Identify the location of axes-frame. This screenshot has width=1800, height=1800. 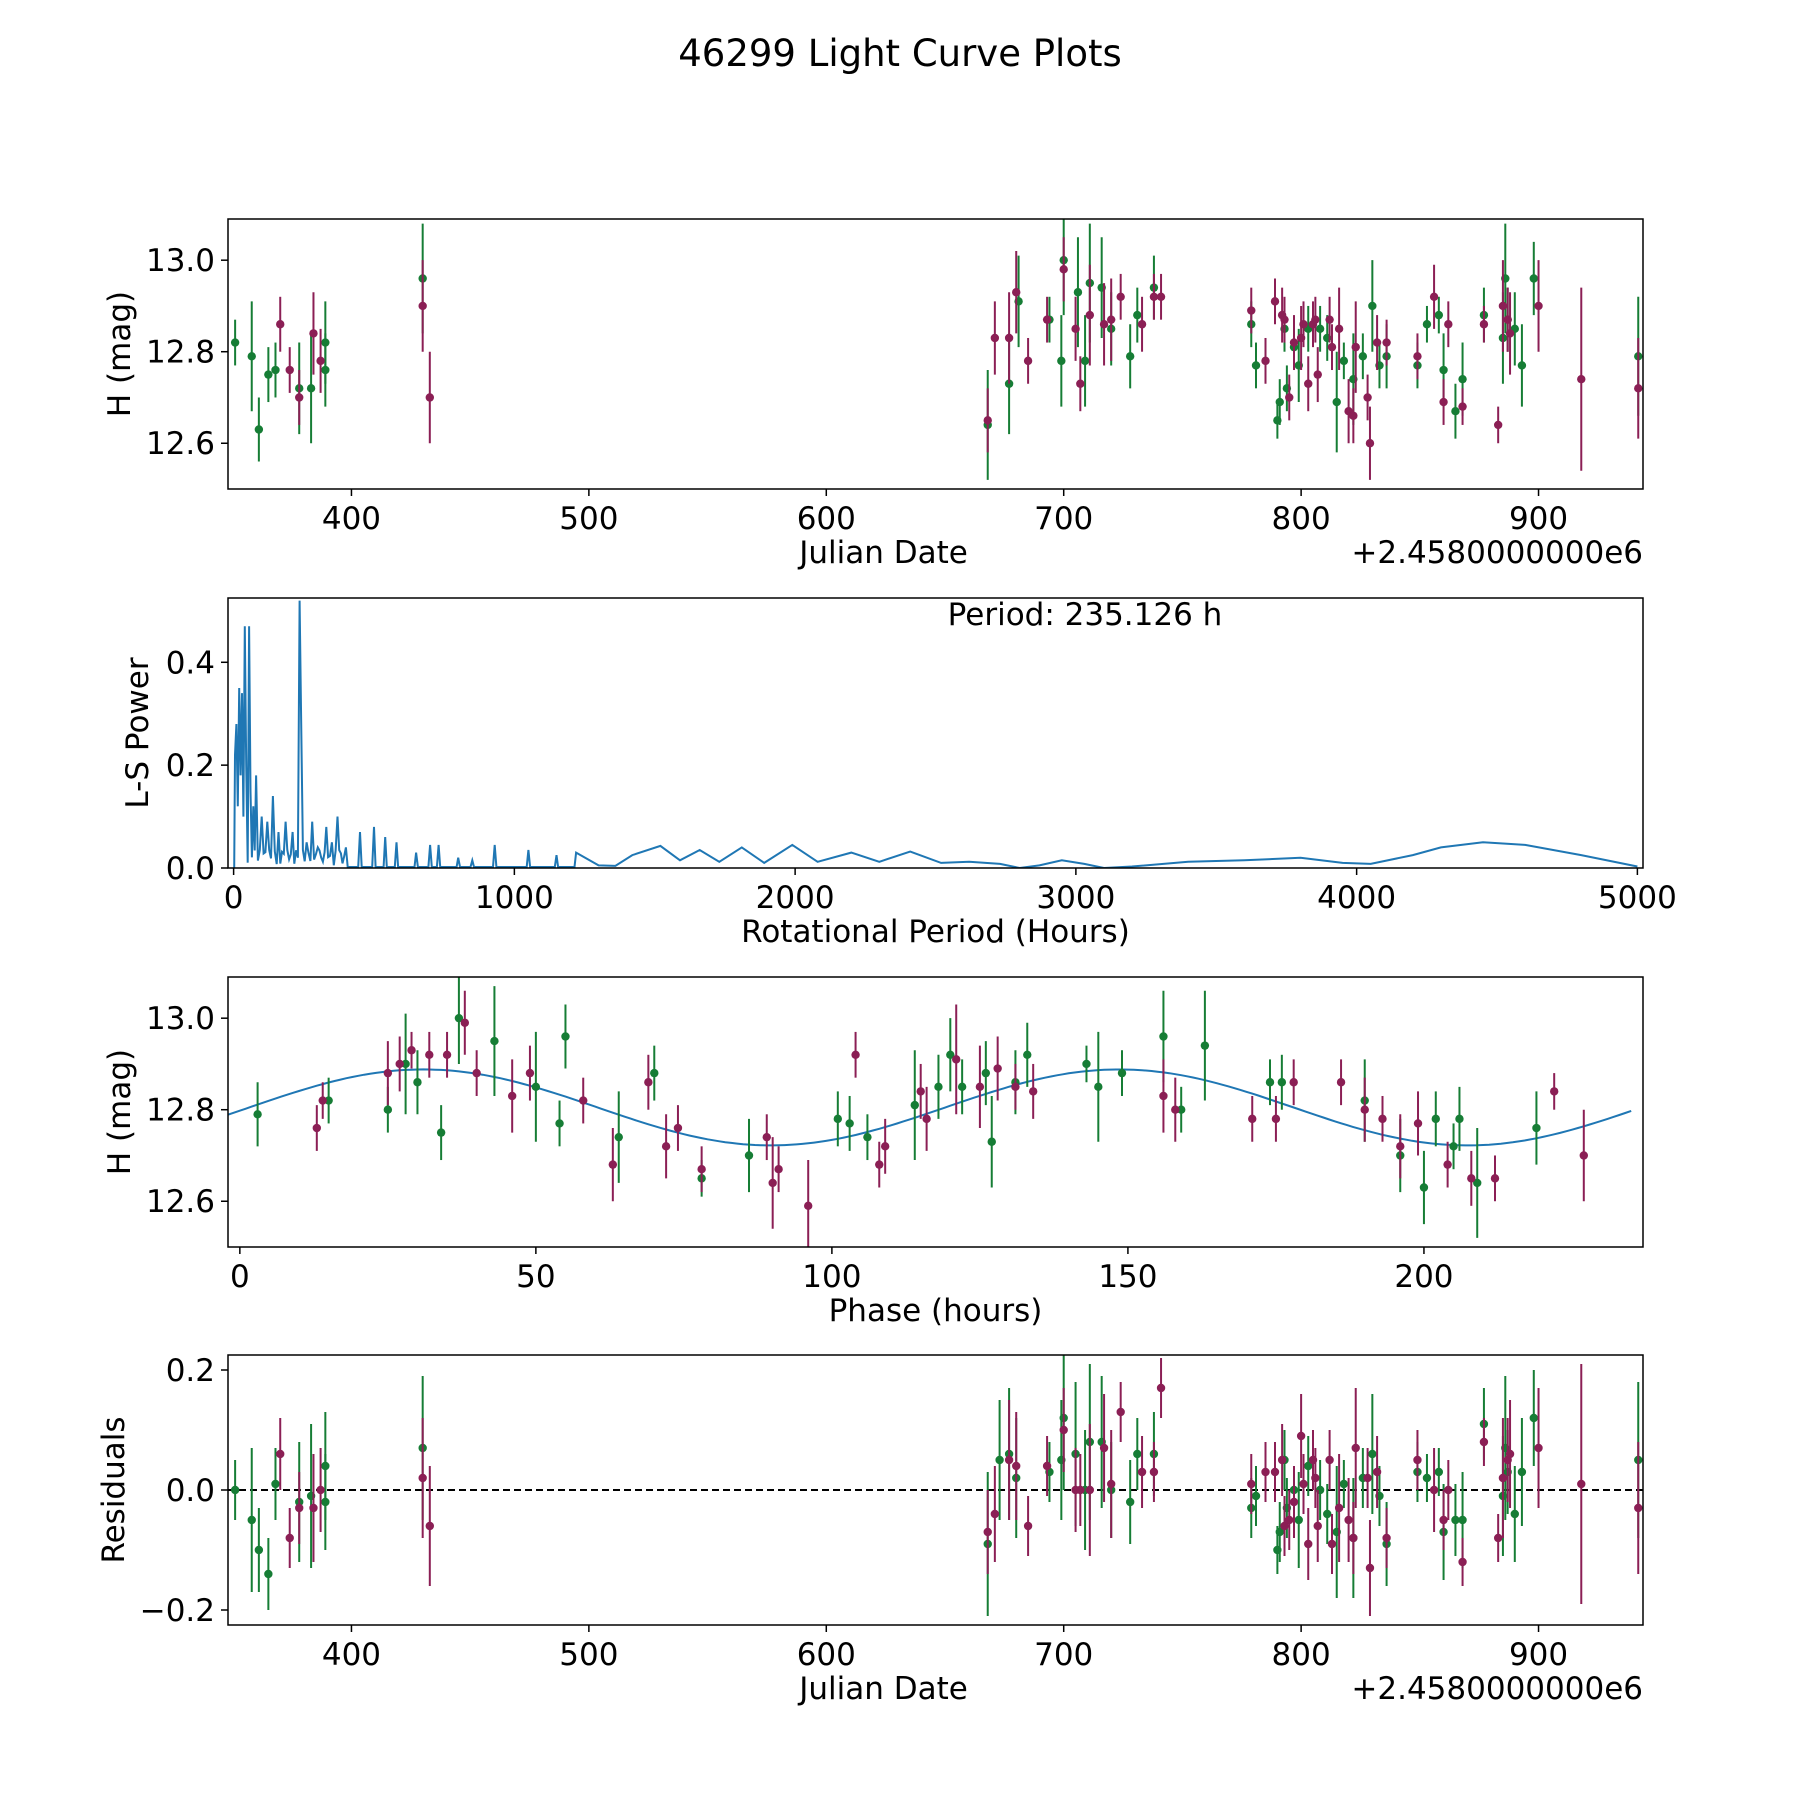
(935, 354).